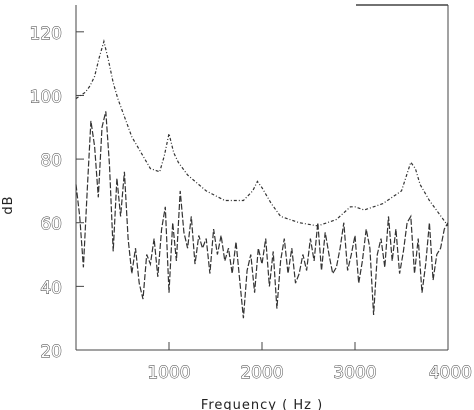 This screenshot has height=410, width=474. I want to click on y-tick-label: 100, so click(46, 97).